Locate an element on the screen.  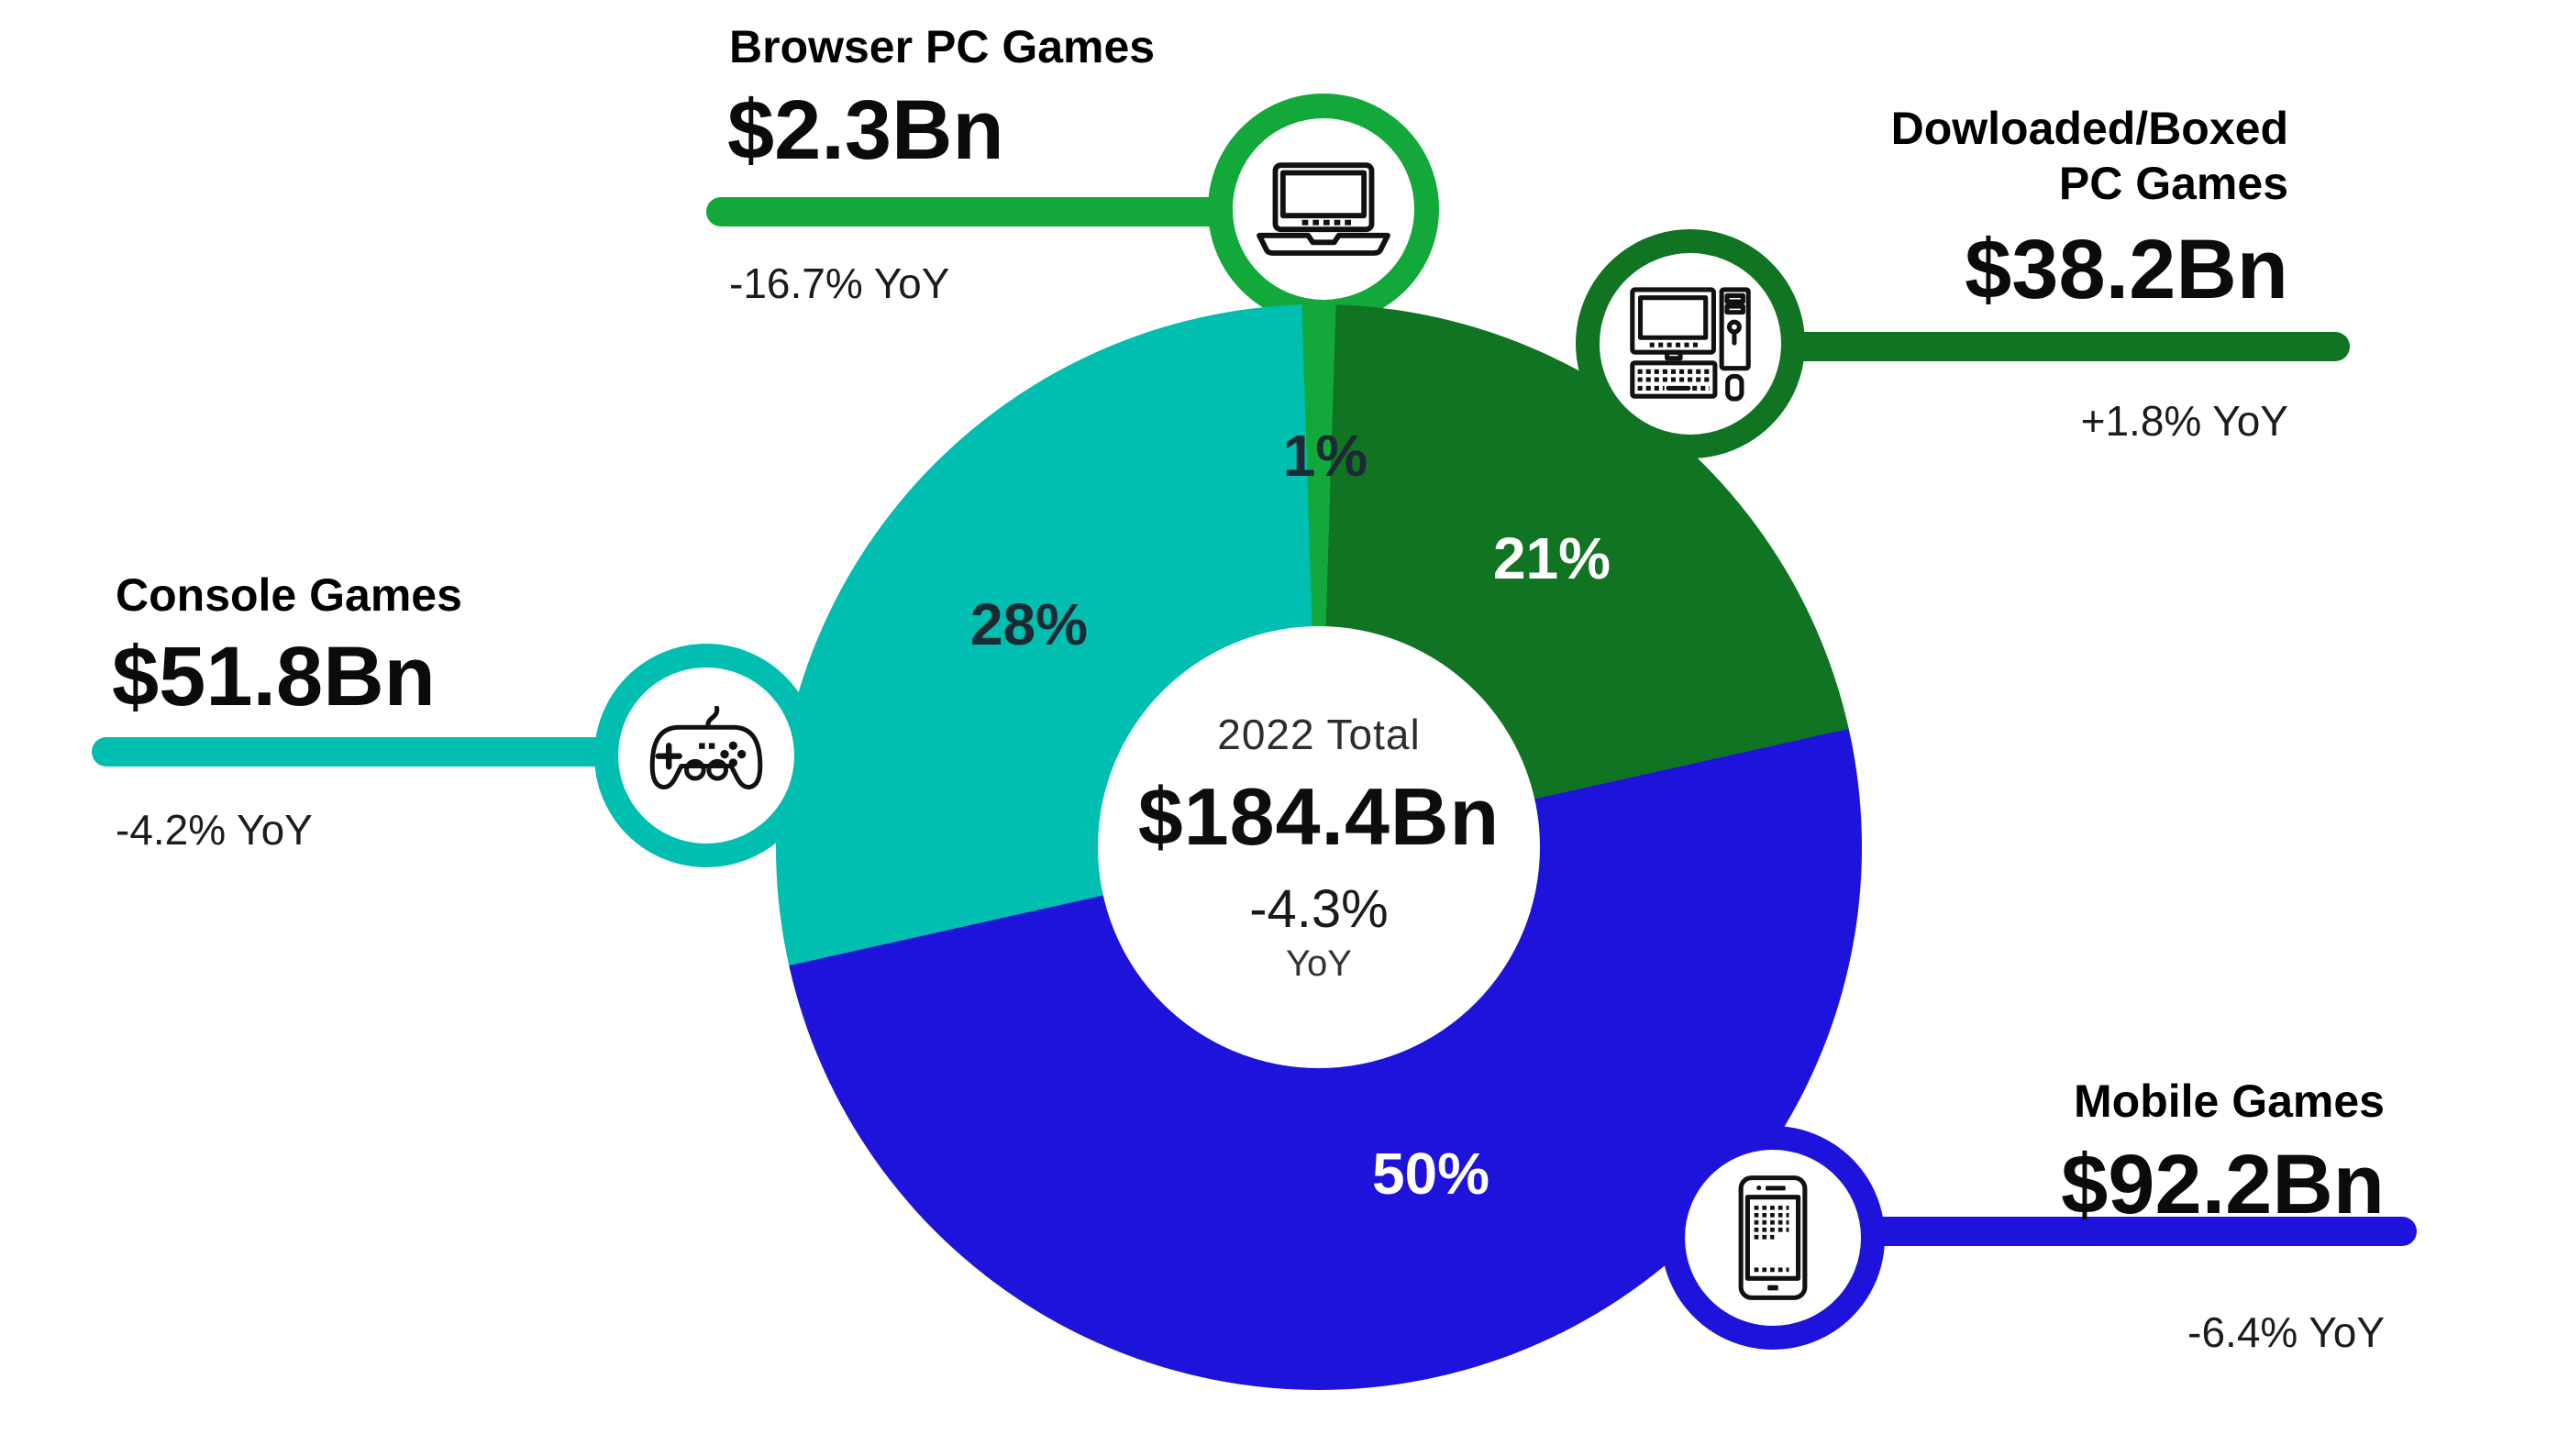
gamepad-icon is located at coordinates (706, 748).